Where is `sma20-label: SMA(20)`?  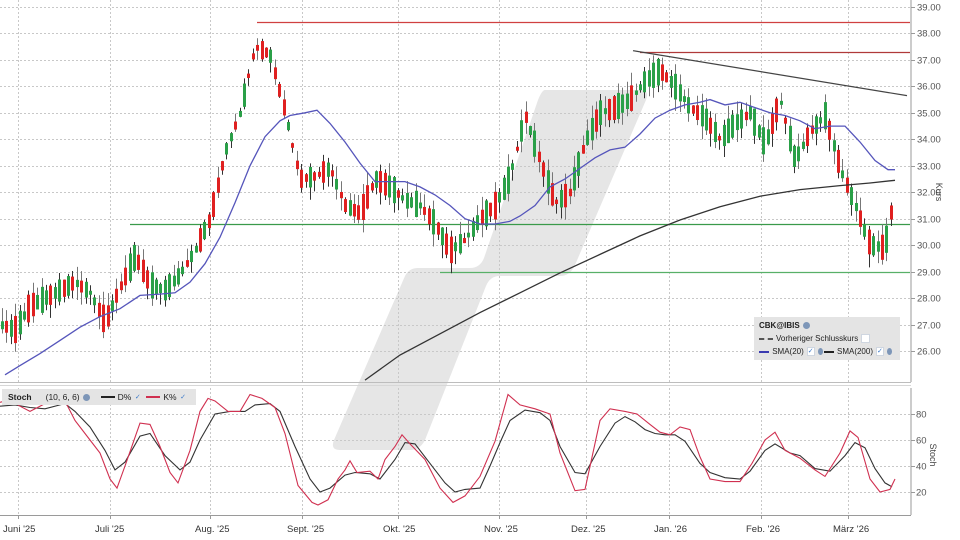 sma20-label: SMA(20) is located at coordinates (788, 351).